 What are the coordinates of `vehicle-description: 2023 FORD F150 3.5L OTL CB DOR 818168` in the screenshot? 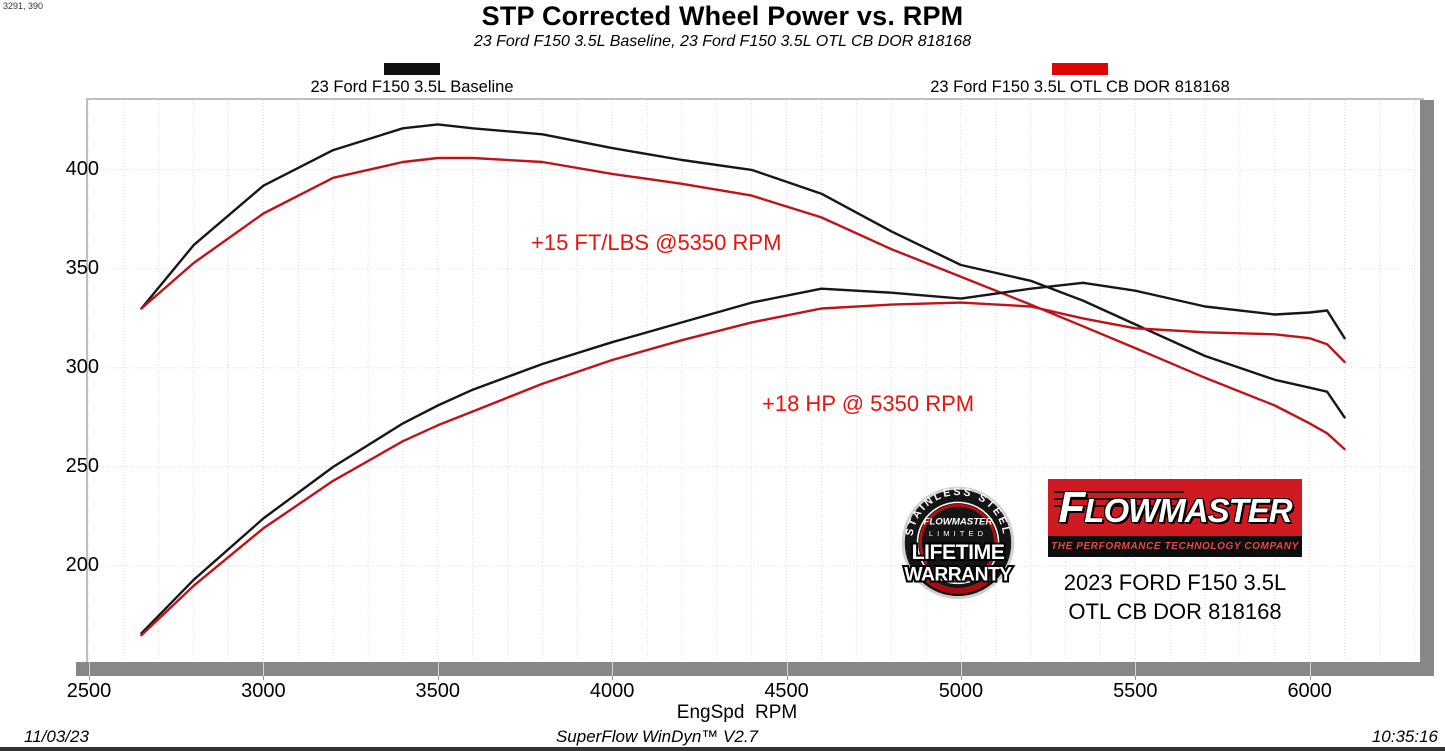 It's located at (1175, 597).